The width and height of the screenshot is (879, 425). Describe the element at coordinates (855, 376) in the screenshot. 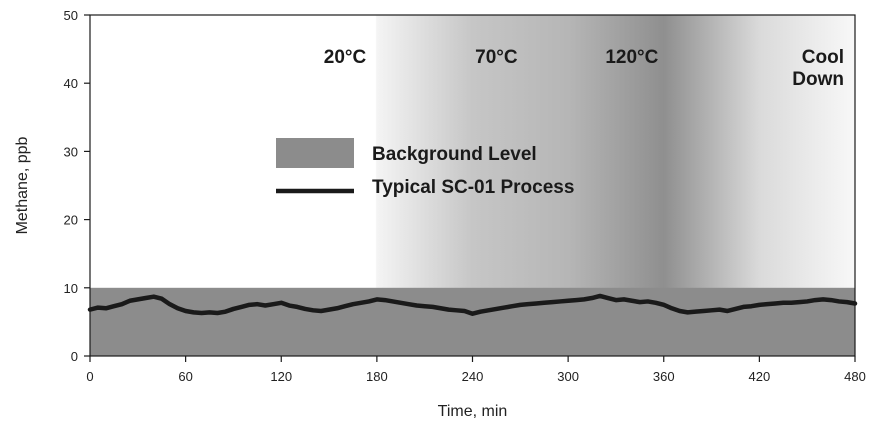

I see `x-tick-label-480: 480` at that location.